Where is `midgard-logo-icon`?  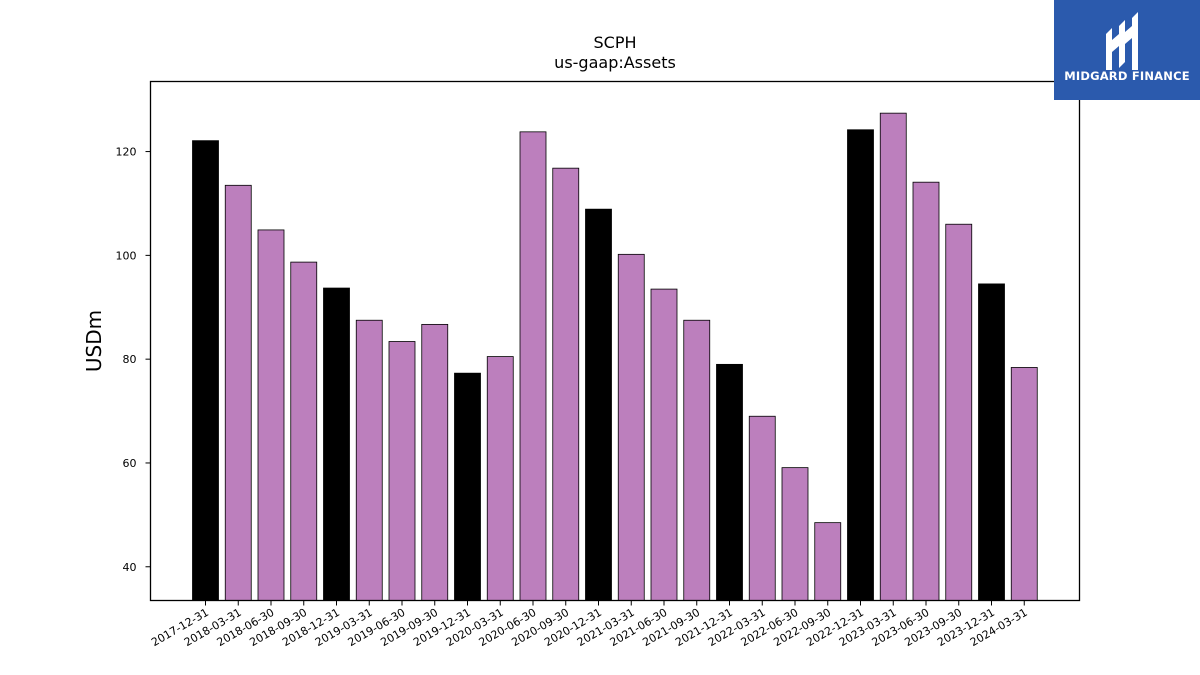 midgard-logo-icon is located at coordinates (1122, 41).